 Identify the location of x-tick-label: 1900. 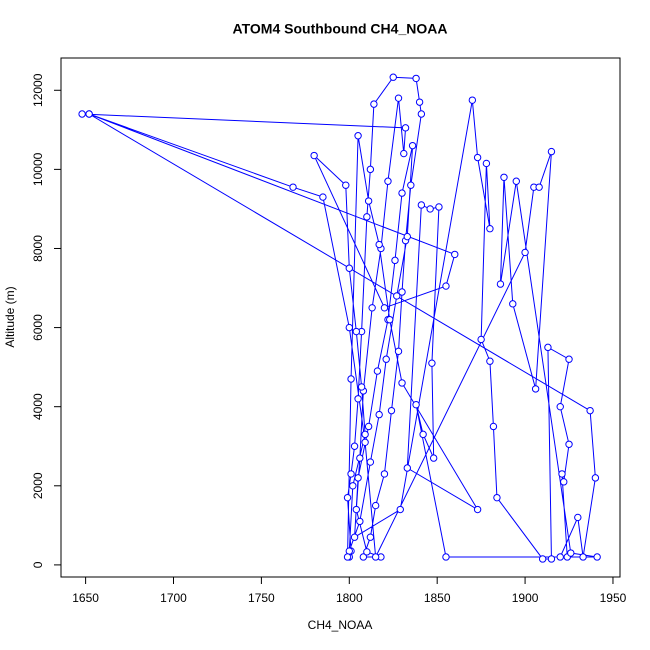
(525, 598).